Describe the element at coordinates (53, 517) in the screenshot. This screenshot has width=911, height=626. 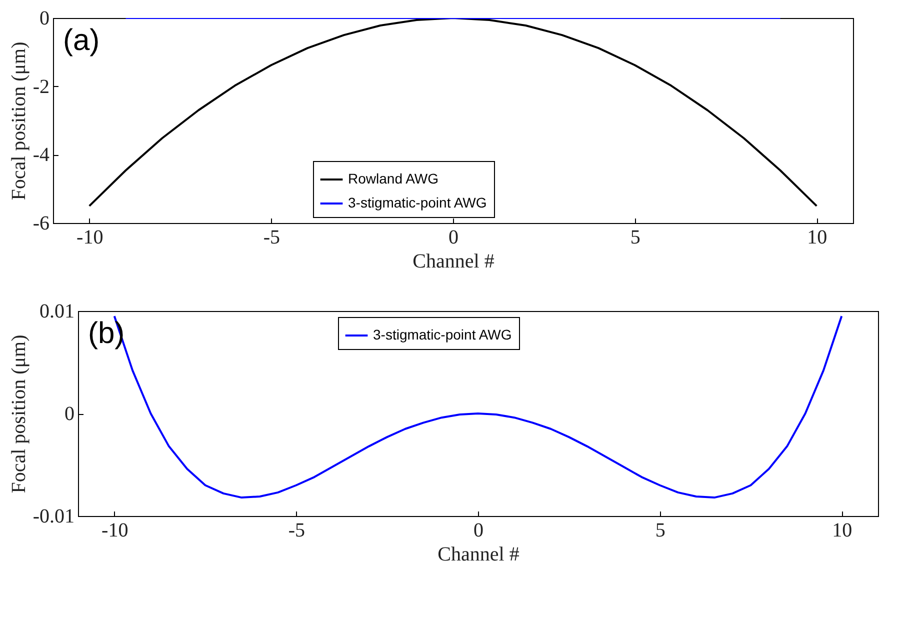
I see `y-tick-label: -0.01` at that location.